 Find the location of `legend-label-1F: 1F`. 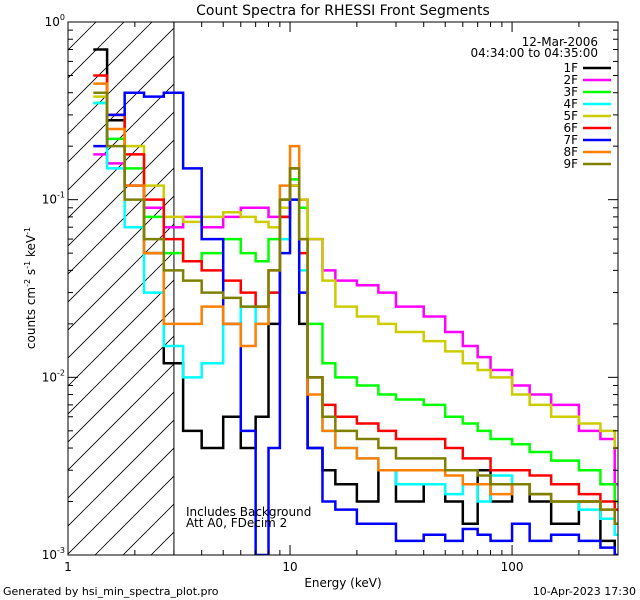

legend-label-1F: 1F is located at coordinates (570, 68).